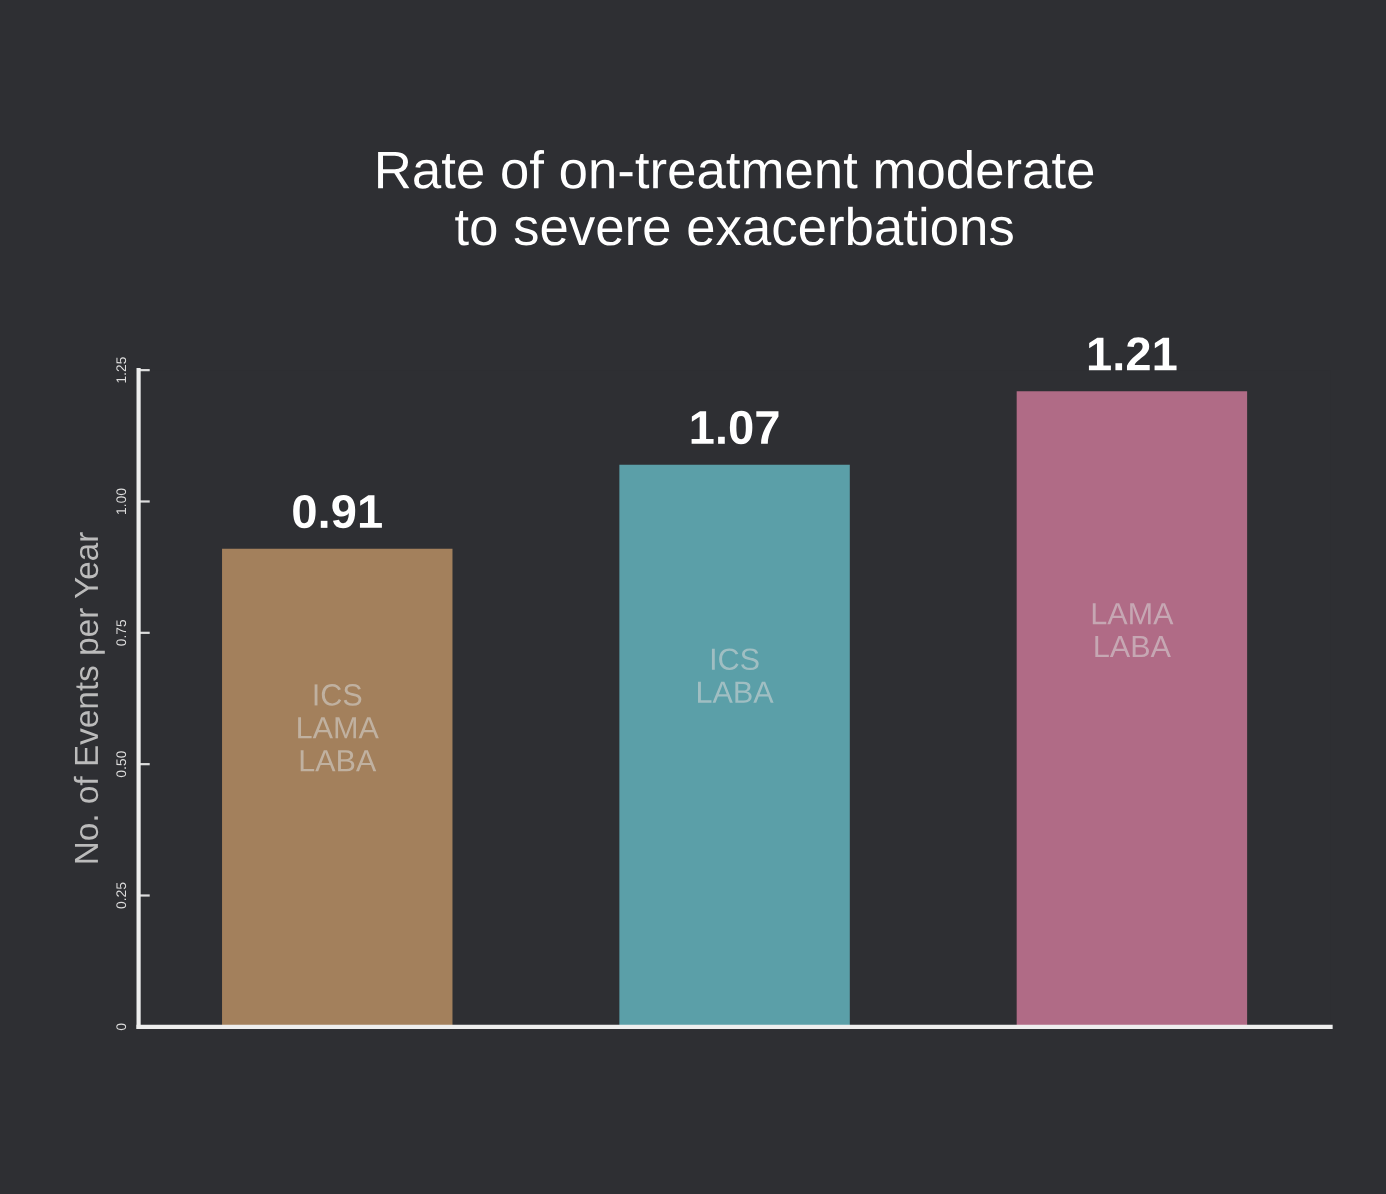 This screenshot has width=1386, height=1194. I want to click on x-tick-label: ICS LAMA LABA, so click(338, 728).